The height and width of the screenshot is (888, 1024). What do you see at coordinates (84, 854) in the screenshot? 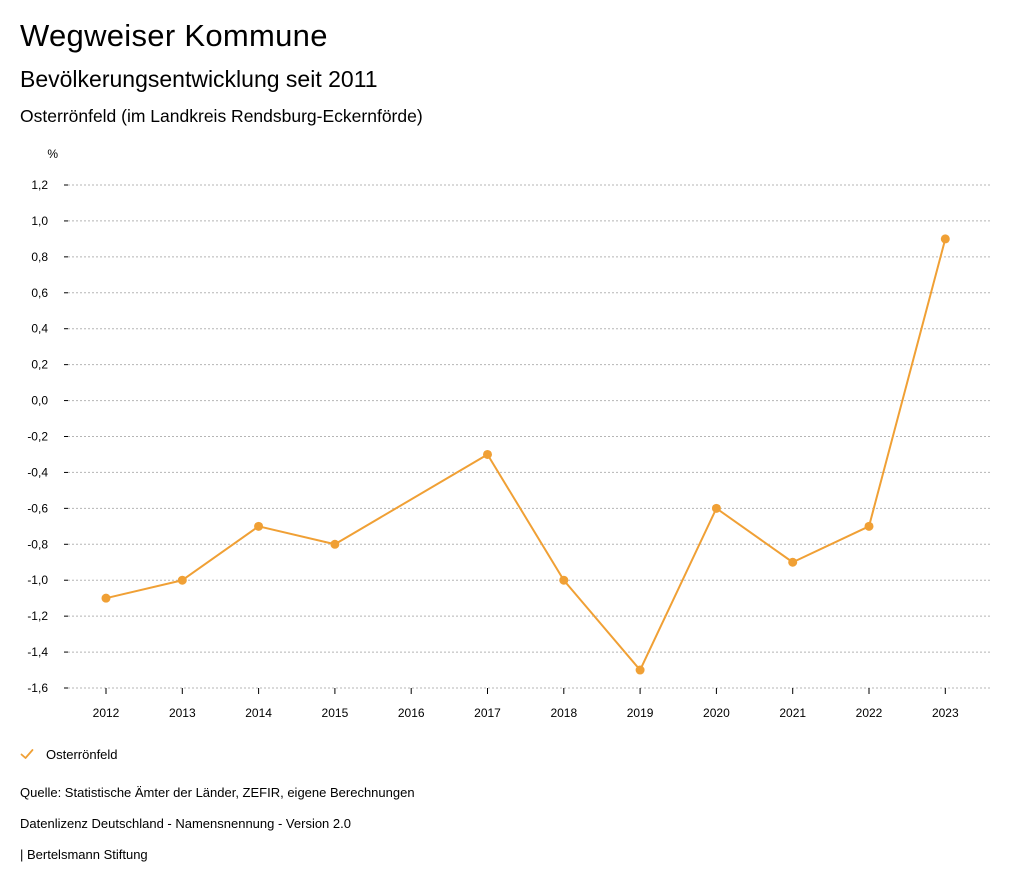
I see `publisher-note: | Bertelsmann Stiftung` at bounding box center [84, 854].